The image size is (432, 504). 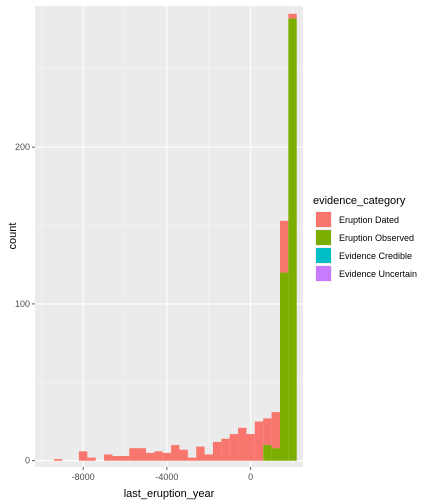 I want to click on legend-label: Evidence Uncertain, so click(x=378, y=274).